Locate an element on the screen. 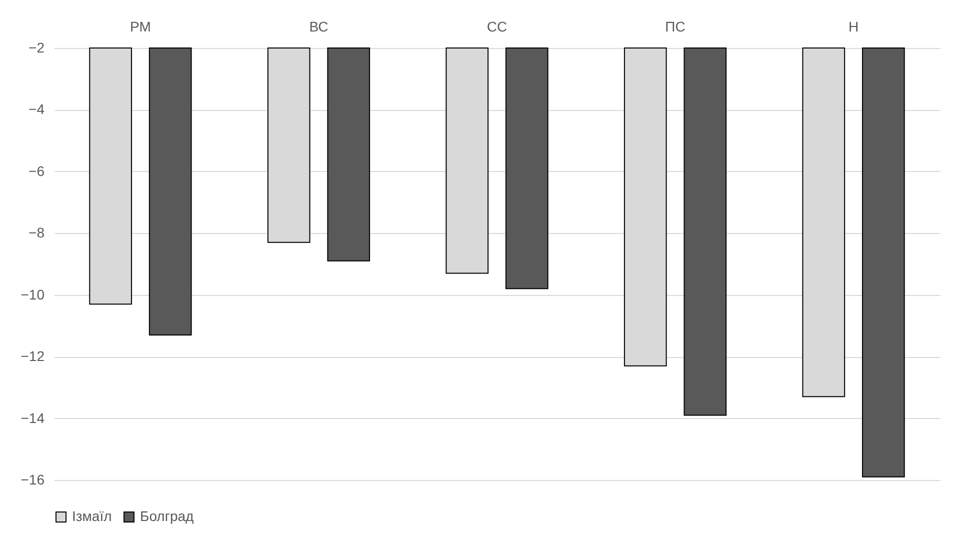  legend-label: Болград is located at coordinates (167, 516).